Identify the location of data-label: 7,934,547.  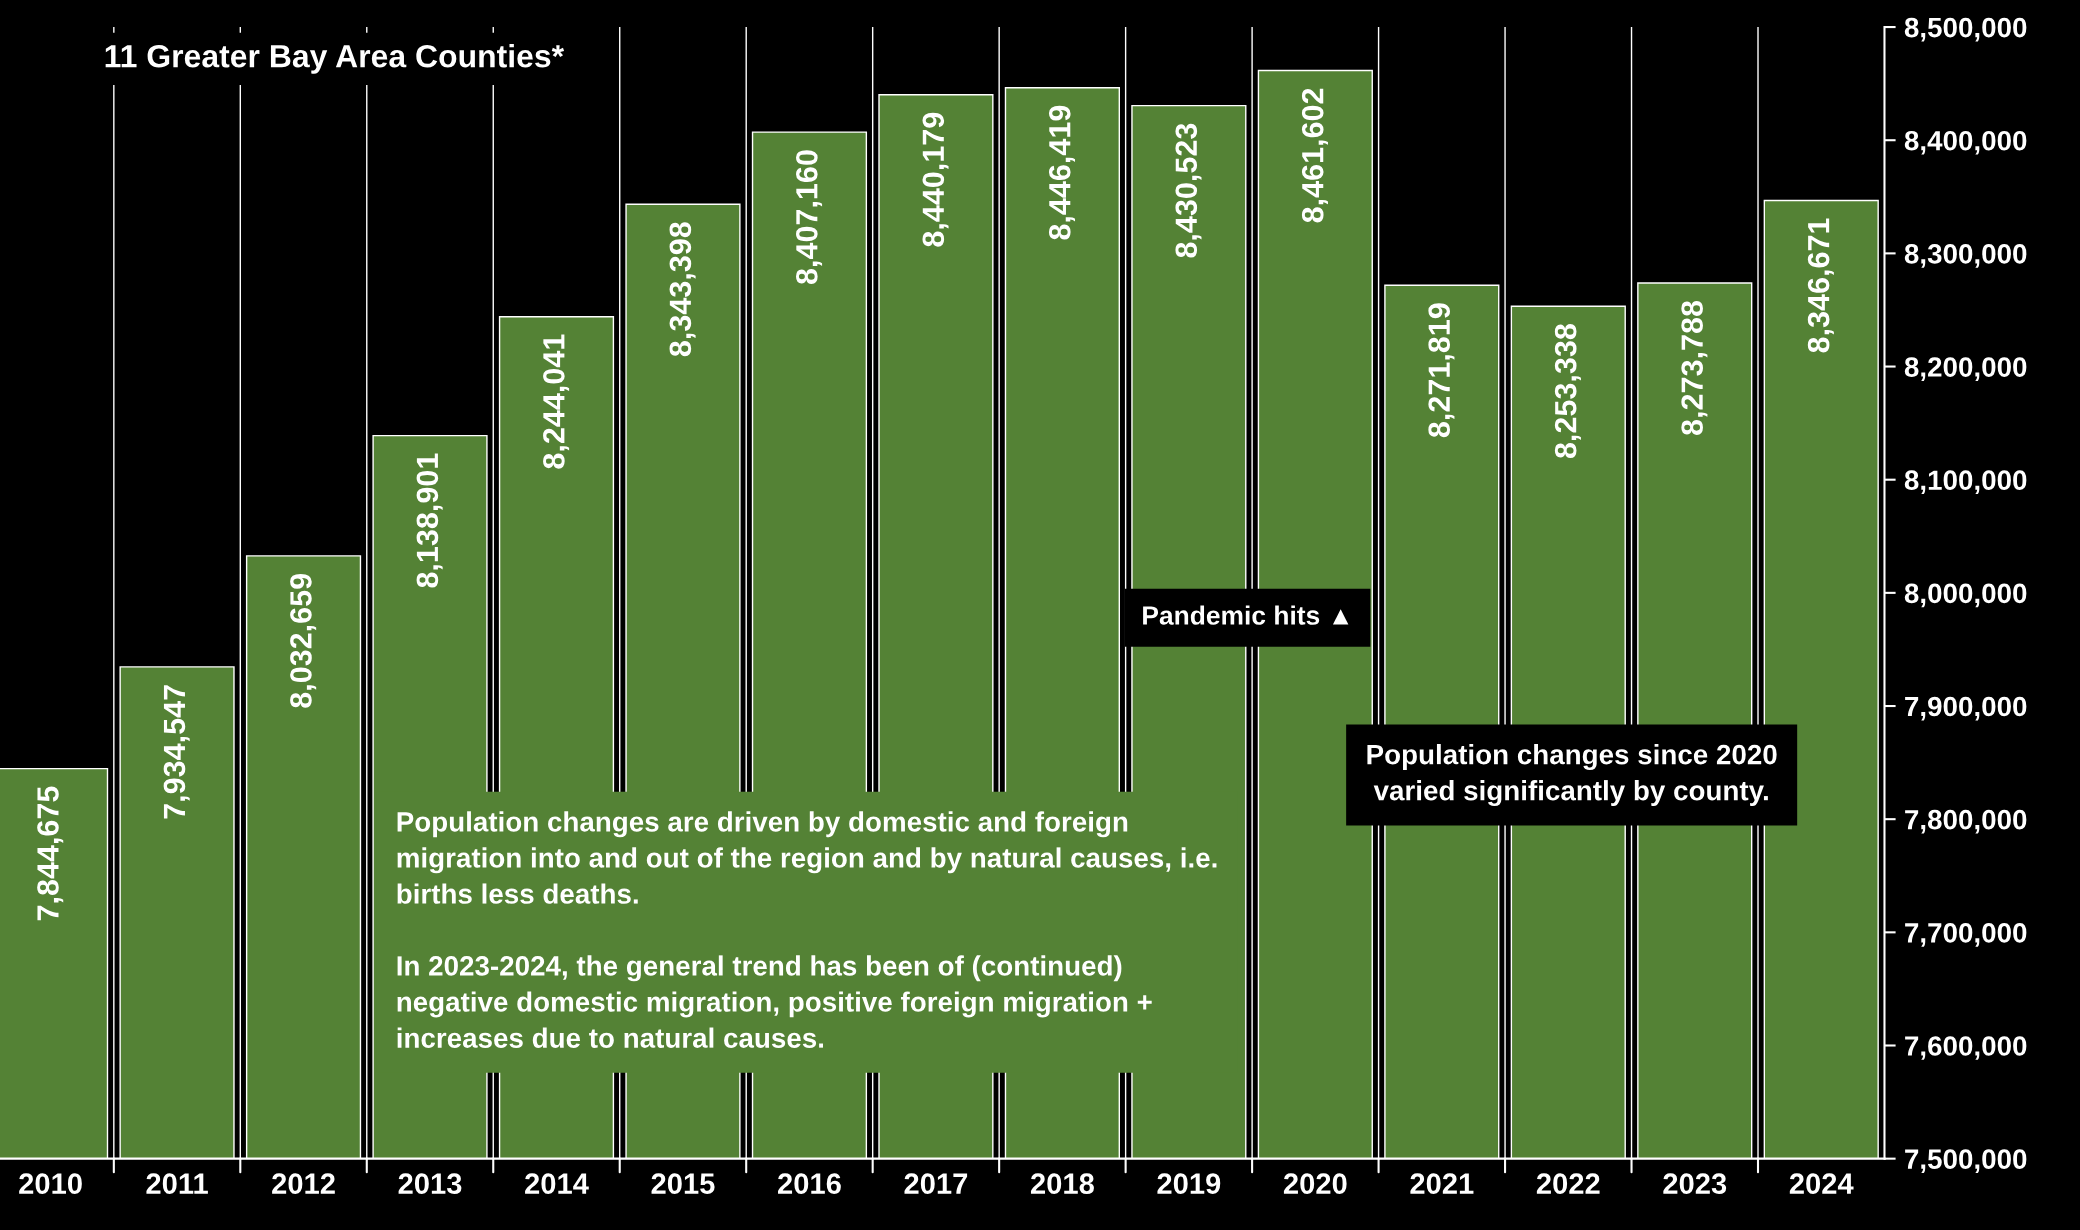
(176, 752).